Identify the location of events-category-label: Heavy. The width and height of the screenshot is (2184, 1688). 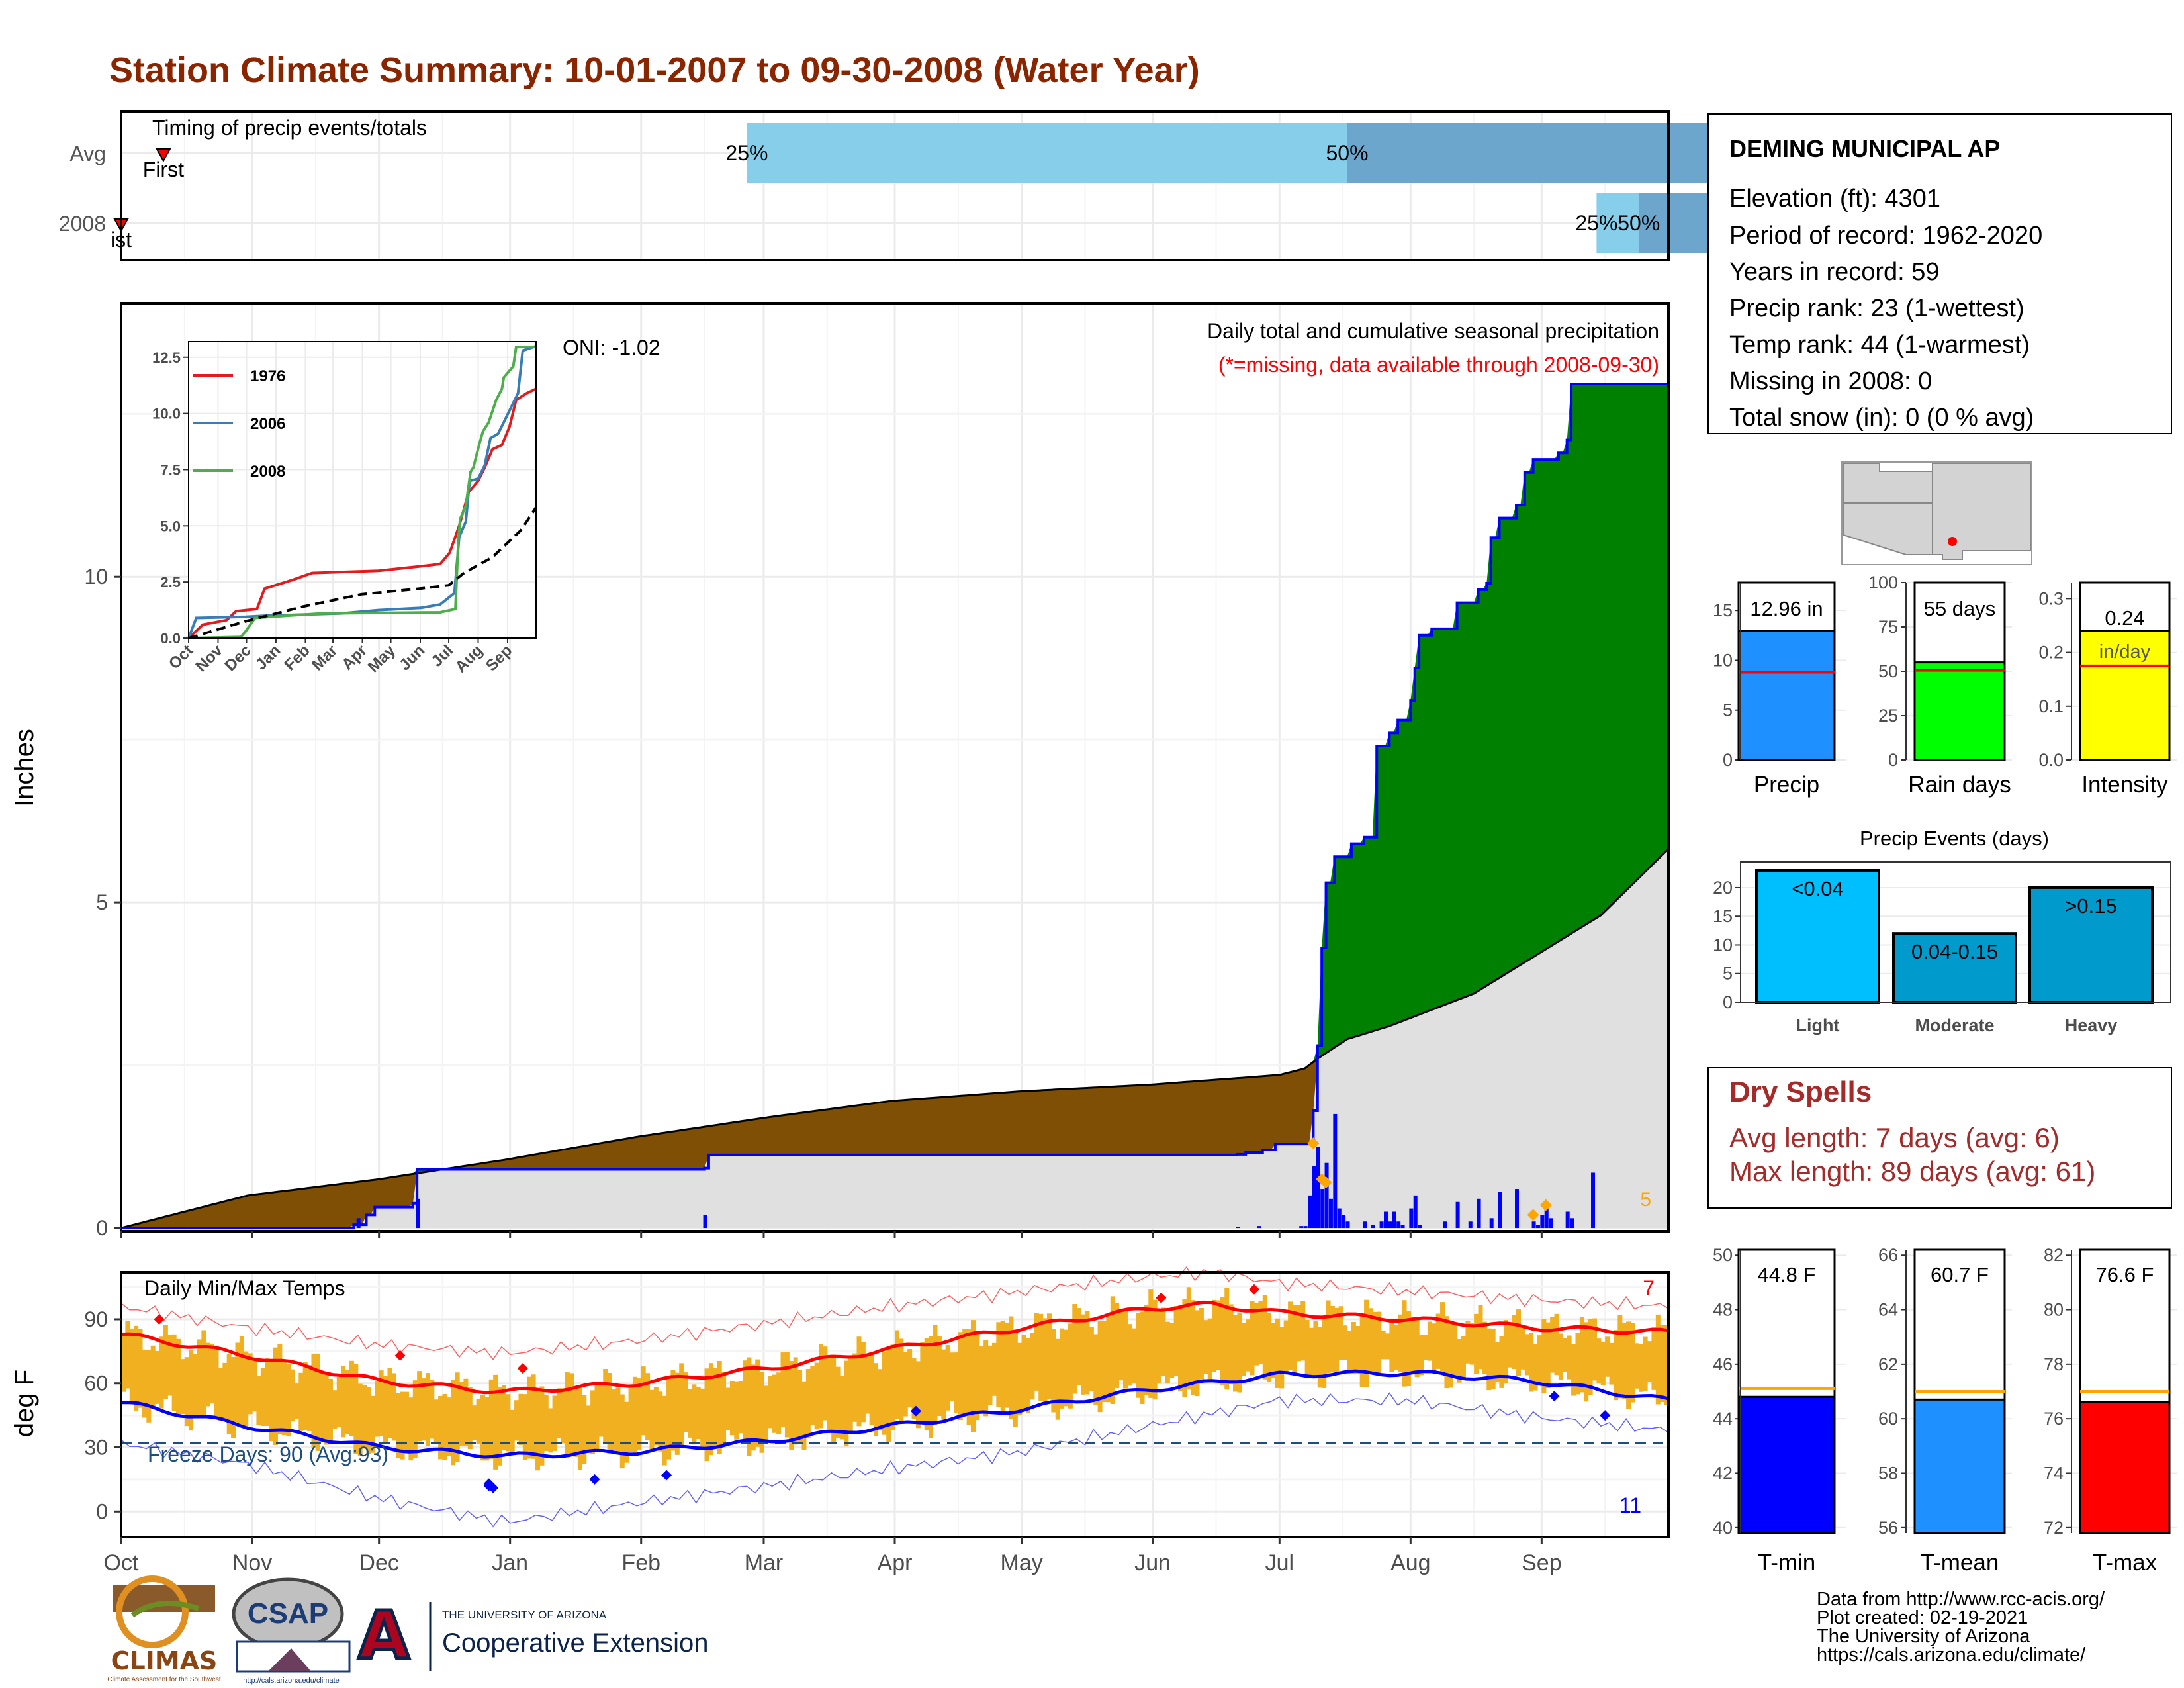
(2091, 1025).